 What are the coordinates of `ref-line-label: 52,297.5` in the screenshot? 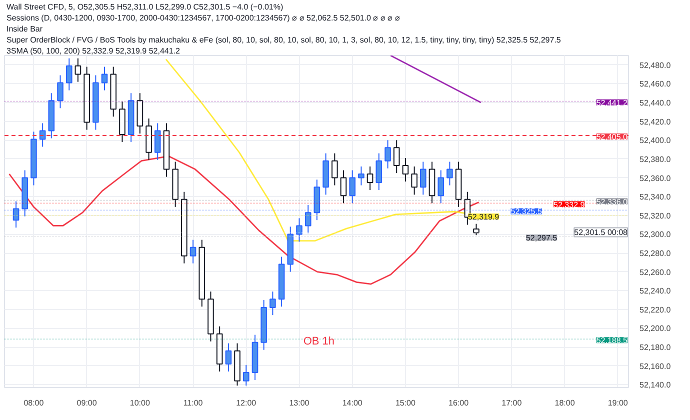 It's located at (542, 238).